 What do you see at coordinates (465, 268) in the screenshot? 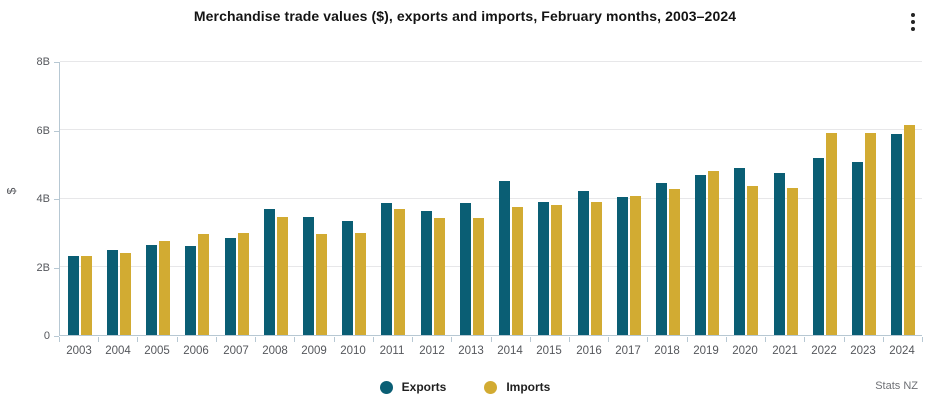
I see `bar-exports-2013` at bounding box center [465, 268].